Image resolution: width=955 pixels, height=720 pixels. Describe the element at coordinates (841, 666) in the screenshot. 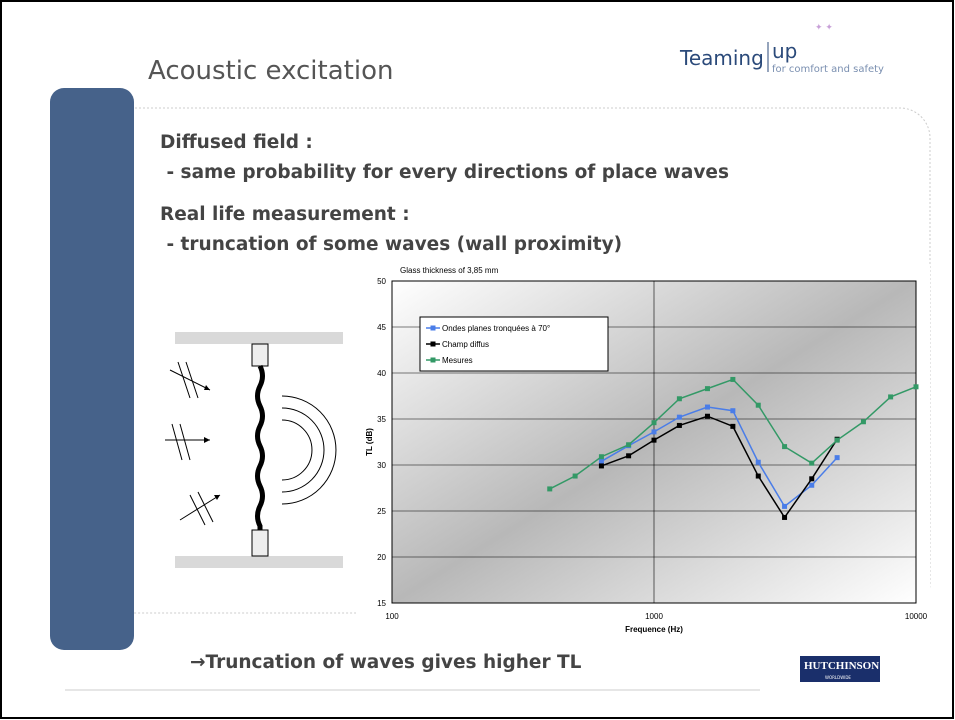

I see `brand: HUTCHINSON` at that location.